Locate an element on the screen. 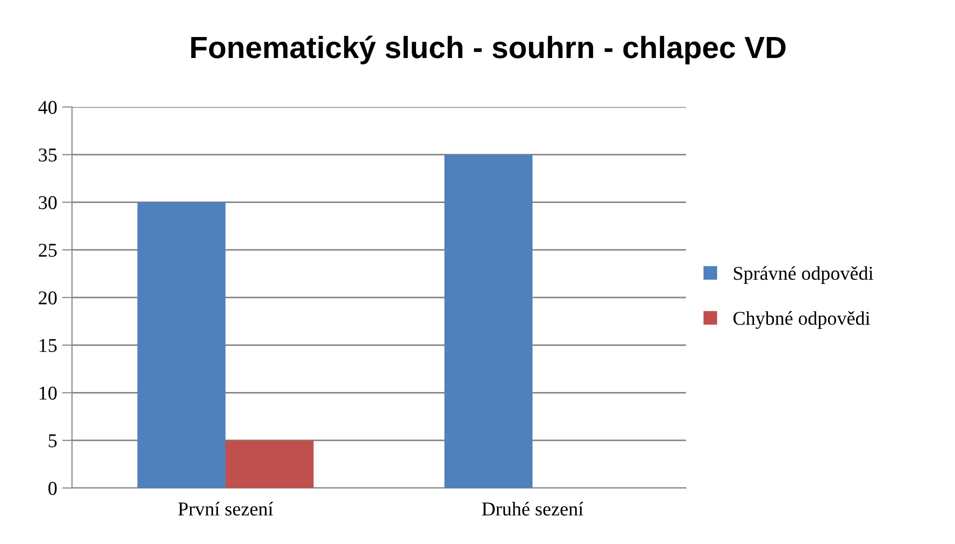  y-tick-label: 35 is located at coordinates (47, 155).